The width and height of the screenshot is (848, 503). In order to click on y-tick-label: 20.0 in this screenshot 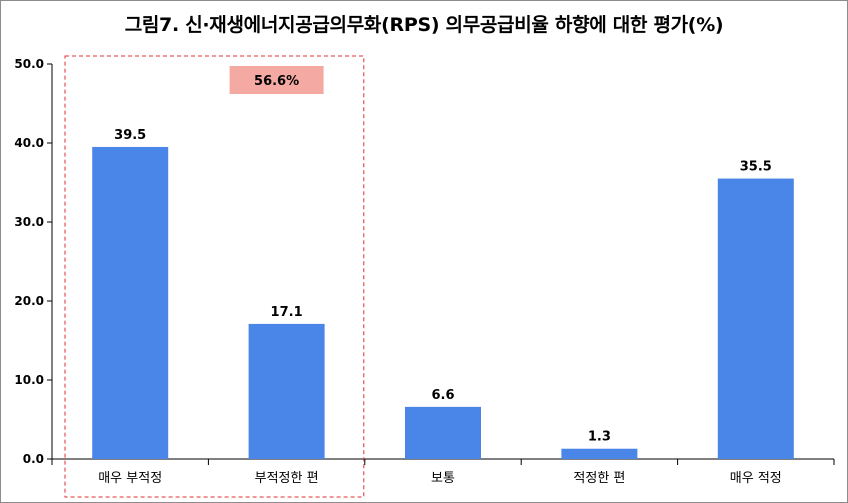, I will do `click(29, 301)`.